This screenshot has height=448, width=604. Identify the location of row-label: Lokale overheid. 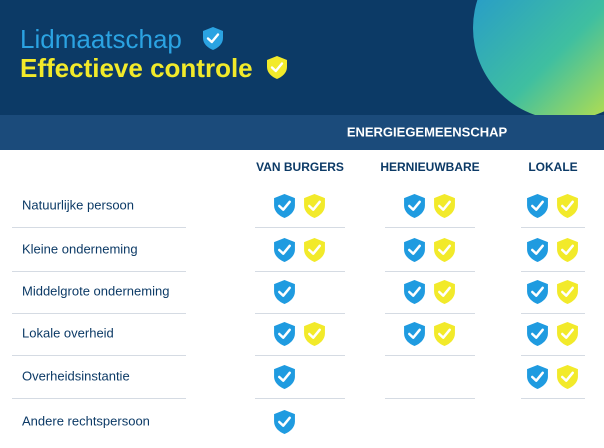
(68, 332).